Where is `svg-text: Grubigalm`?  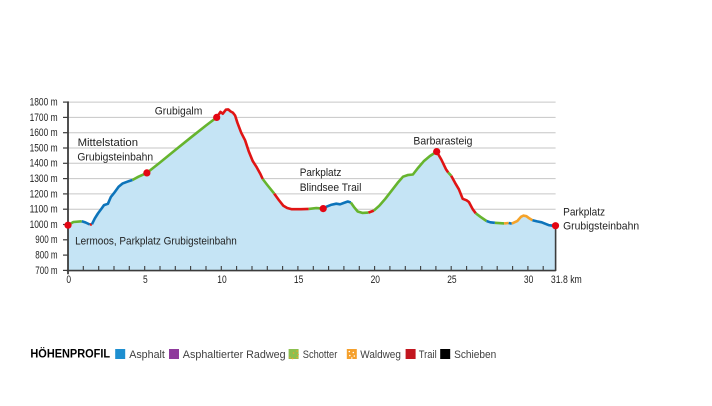
svg-text: Grubigalm is located at coordinates (179, 111).